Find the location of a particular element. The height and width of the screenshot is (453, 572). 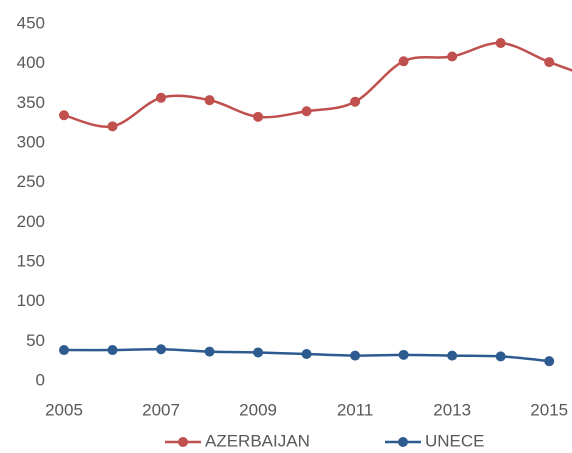

legend-label: UNECE is located at coordinates (455, 440).